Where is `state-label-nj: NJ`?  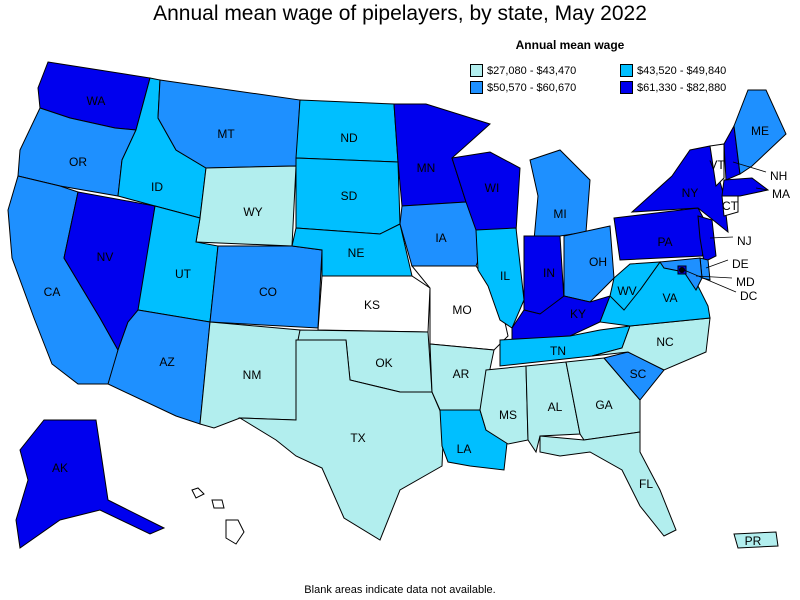
state-label-nj: NJ is located at coordinates (744, 241).